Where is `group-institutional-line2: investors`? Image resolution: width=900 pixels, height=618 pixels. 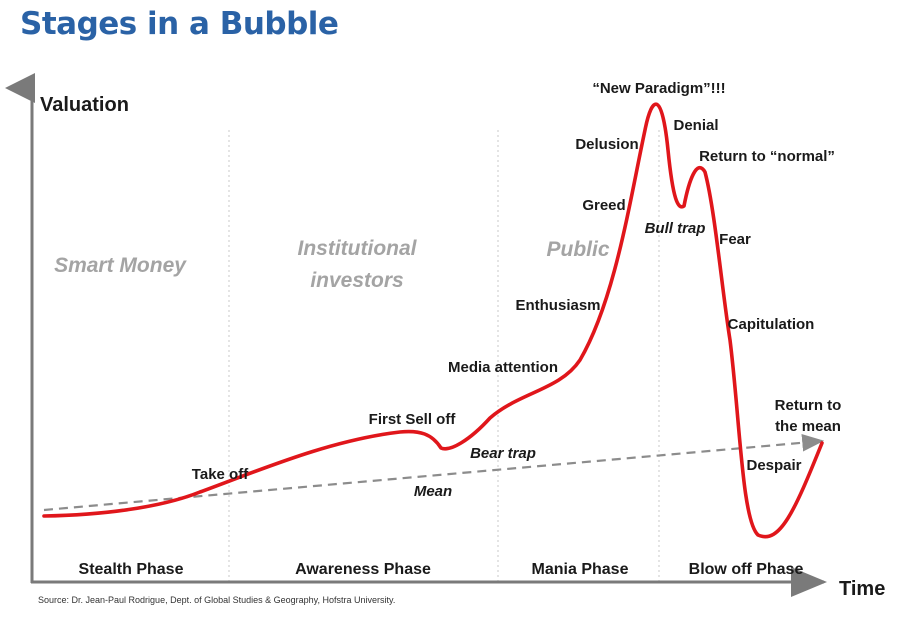 group-institutional-line2: investors is located at coordinates (356, 280).